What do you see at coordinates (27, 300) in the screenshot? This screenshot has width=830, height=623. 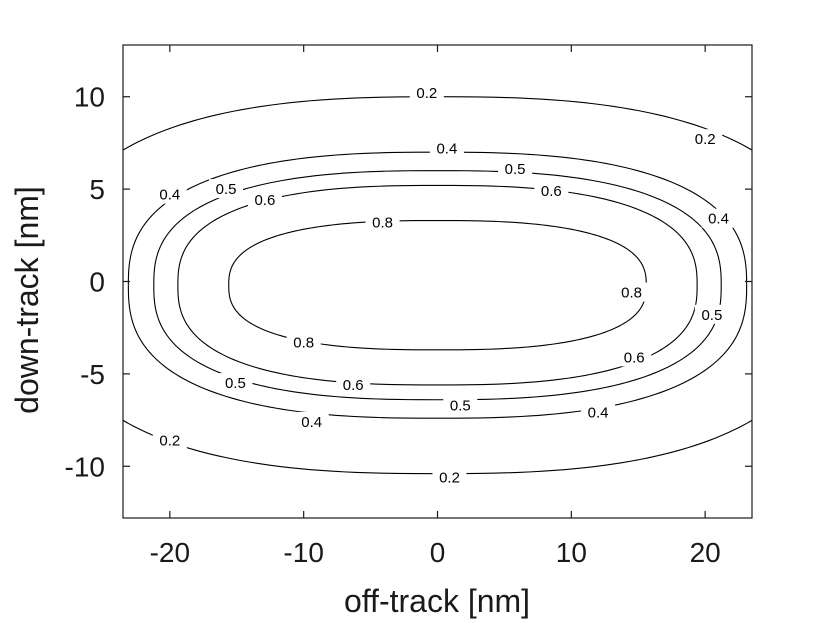 I see `y-axis-label: down-track [nm]` at bounding box center [27, 300].